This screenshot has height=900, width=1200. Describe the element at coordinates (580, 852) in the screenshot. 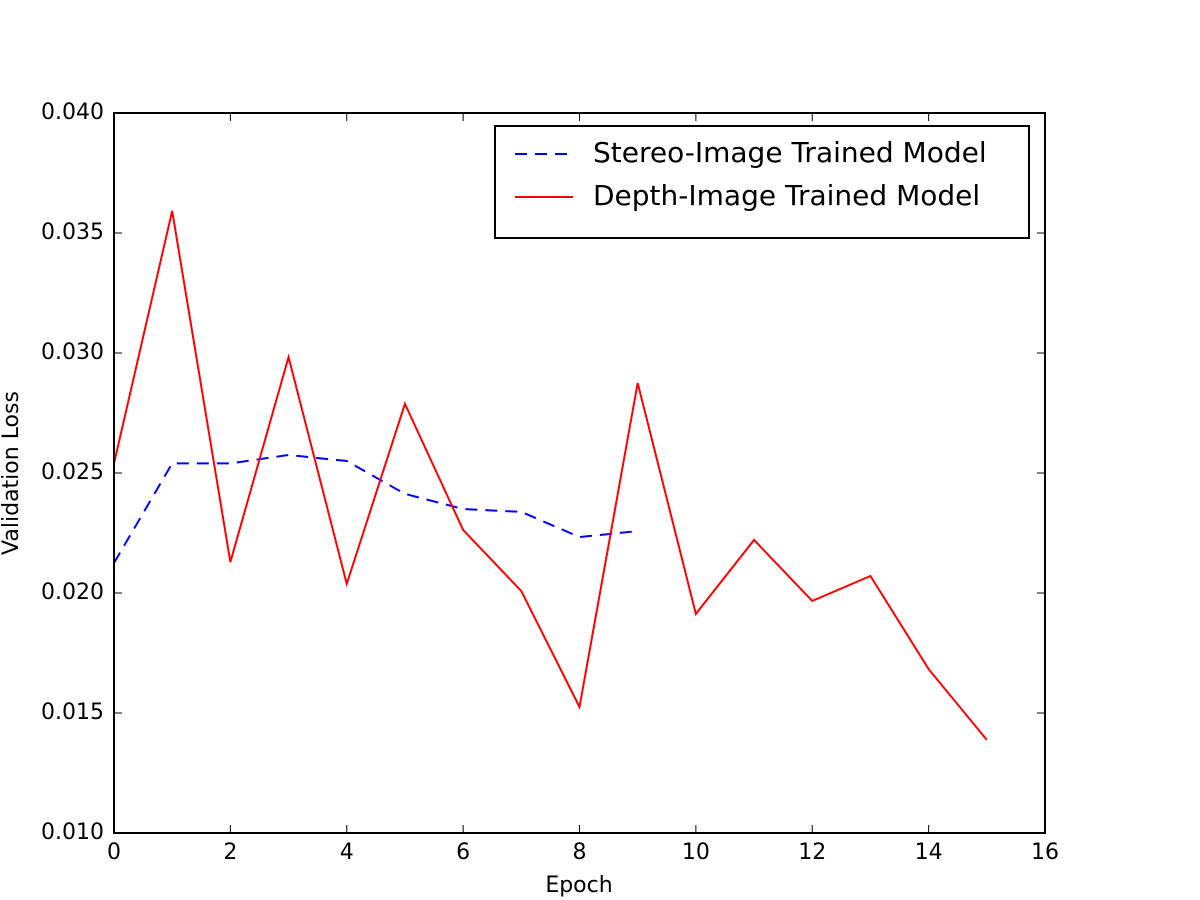

I see `x-tick-label: 8` at that location.